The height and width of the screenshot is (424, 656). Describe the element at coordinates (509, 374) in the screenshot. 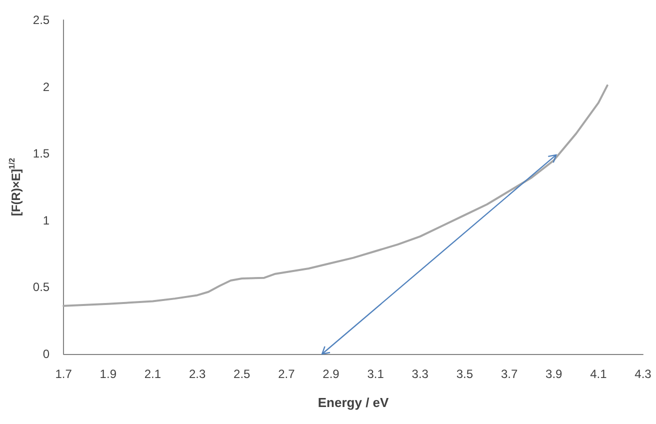

I see `x-tick-label: 3.7` at that location.